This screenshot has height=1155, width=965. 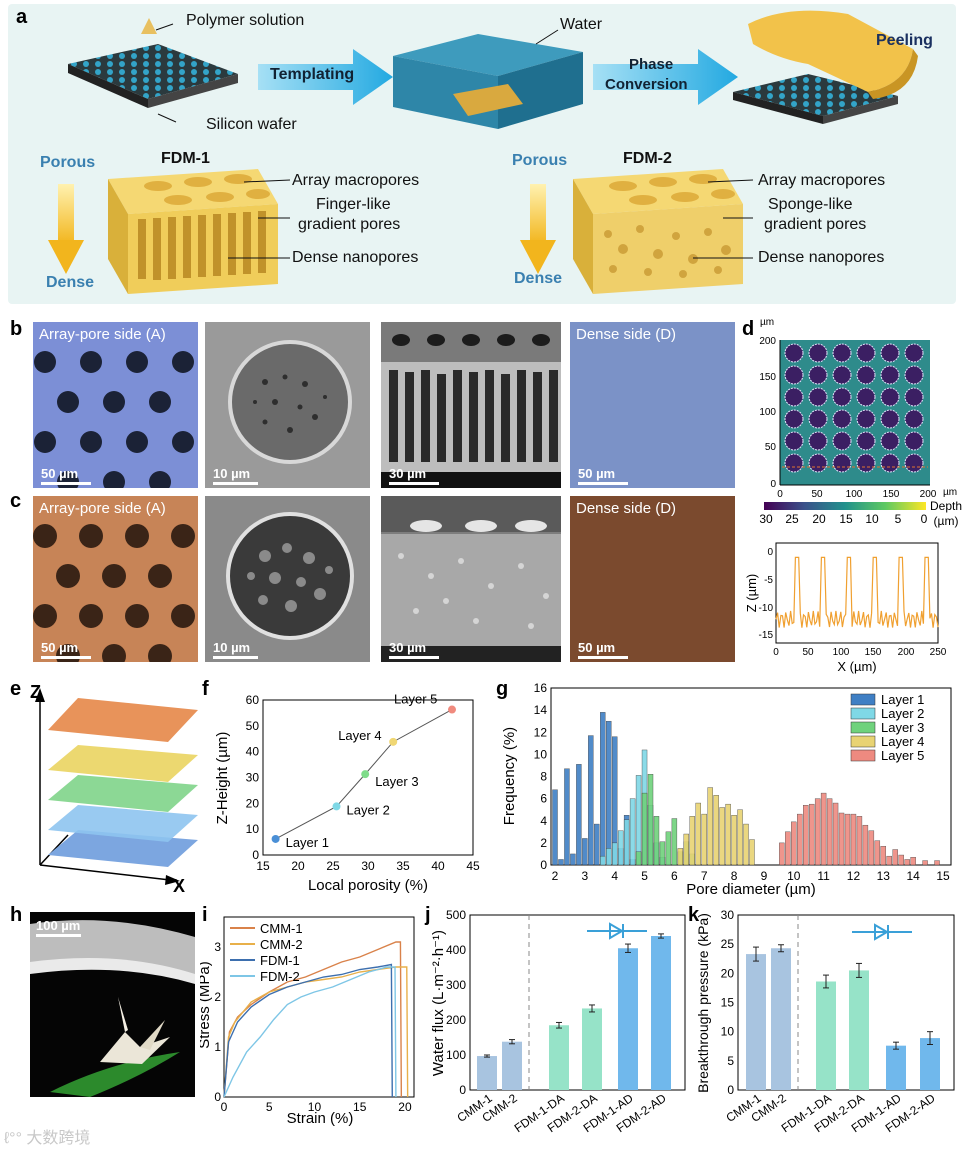 I want to click on f-xtick: 30, so click(x=368, y=866).